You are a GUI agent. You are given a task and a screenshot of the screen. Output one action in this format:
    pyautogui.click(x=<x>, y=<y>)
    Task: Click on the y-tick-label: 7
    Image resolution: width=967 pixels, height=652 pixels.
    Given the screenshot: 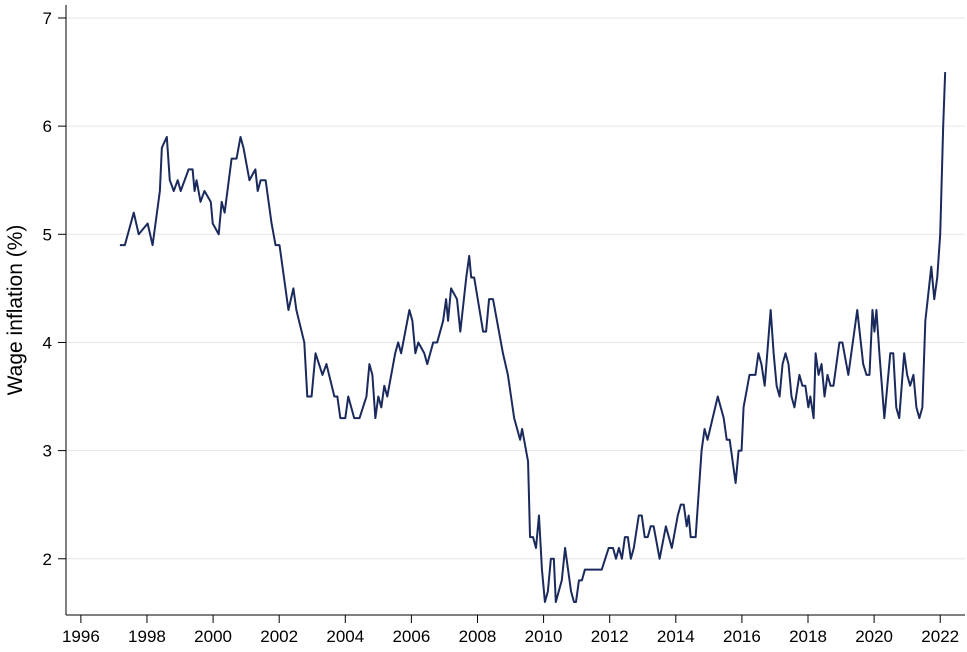 What is the action you would take?
    pyautogui.click(x=47, y=18)
    